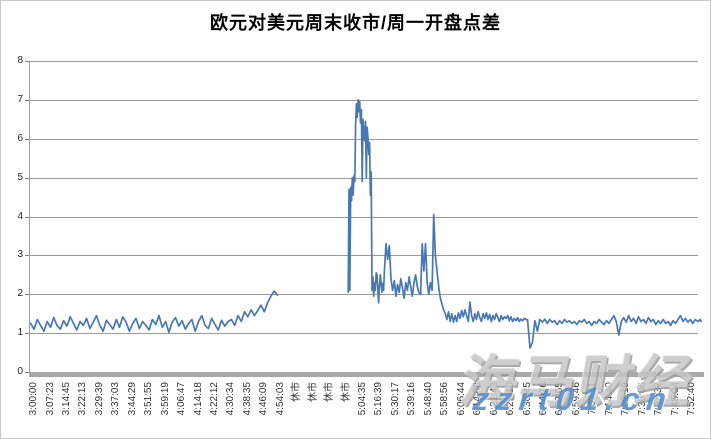  Describe the element at coordinates (198, 399) in the screenshot. I see `x-tick-label: 4:14:18` at that location.